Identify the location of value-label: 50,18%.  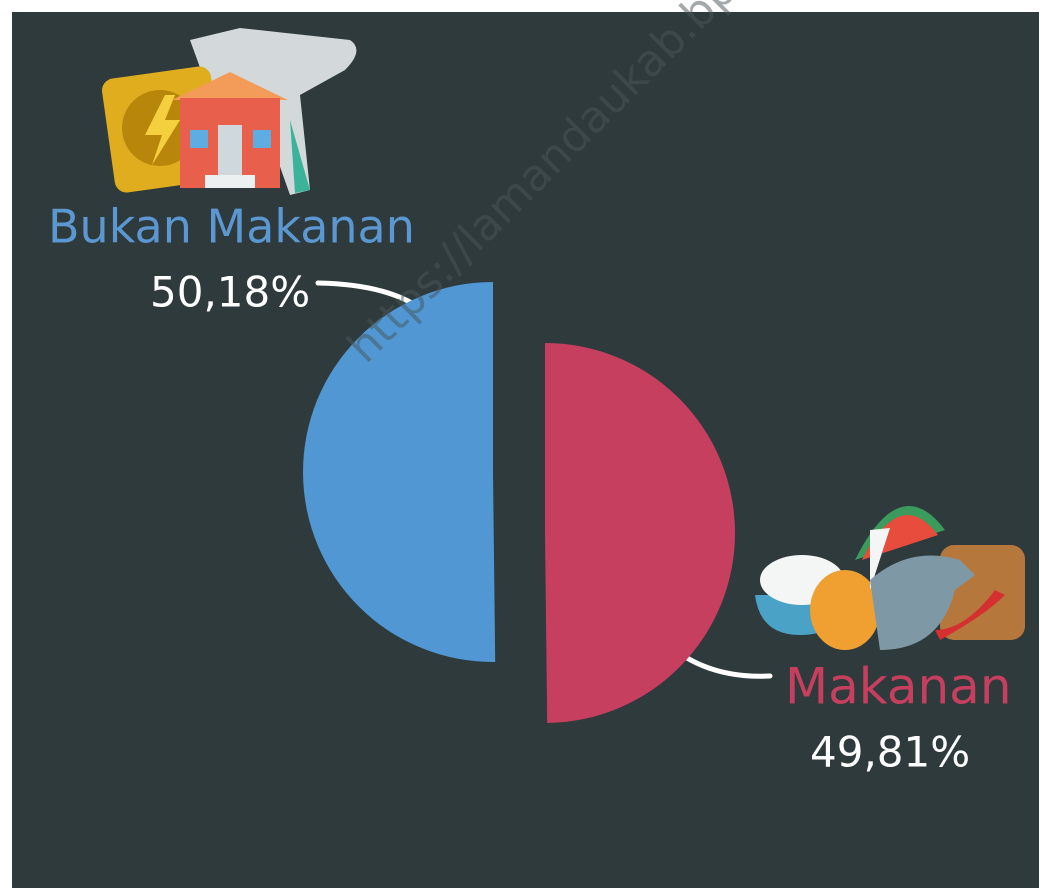
(230, 292).